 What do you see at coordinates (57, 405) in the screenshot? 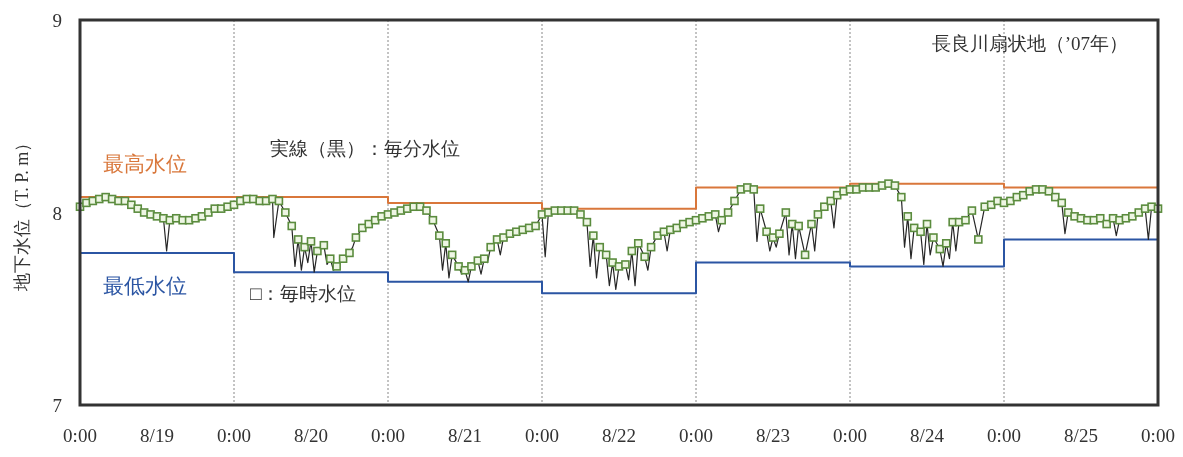
I see `y-tick-label: 7` at bounding box center [57, 405].